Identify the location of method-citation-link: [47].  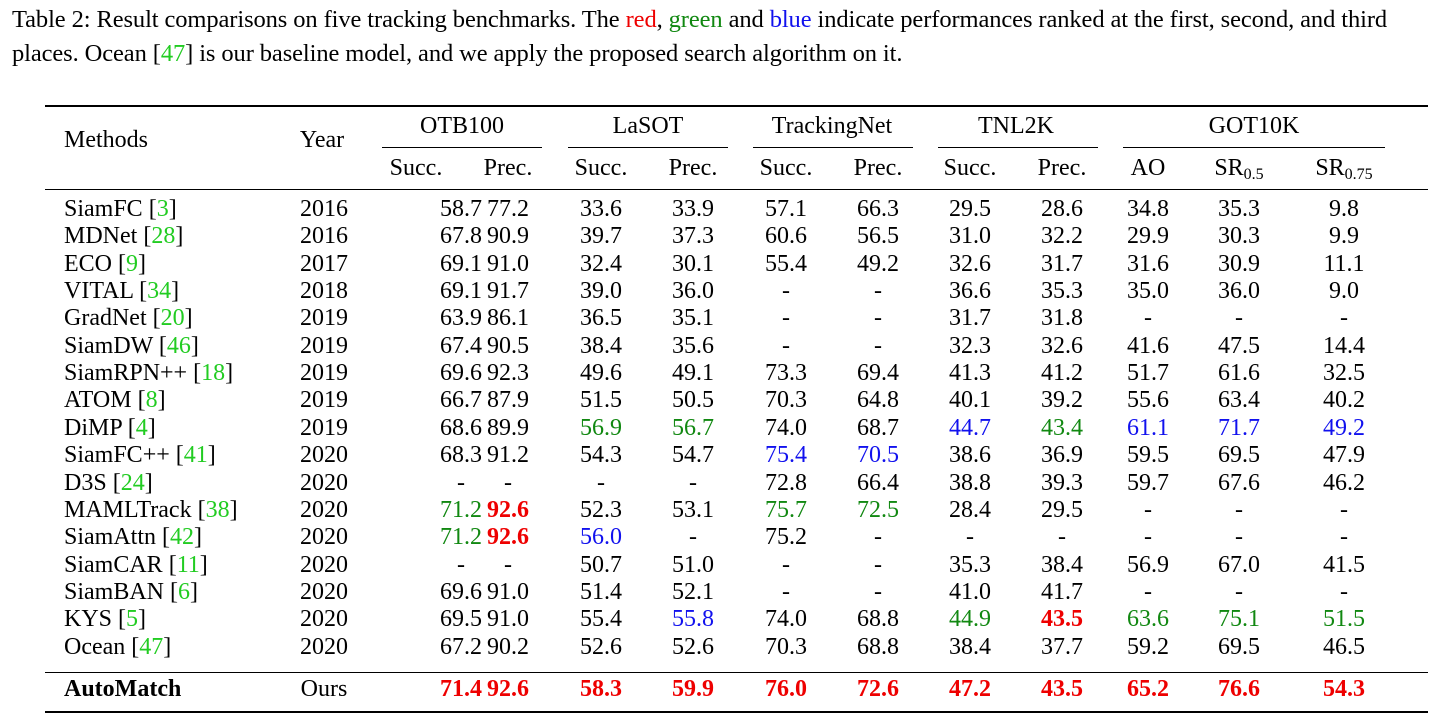
(148, 647).